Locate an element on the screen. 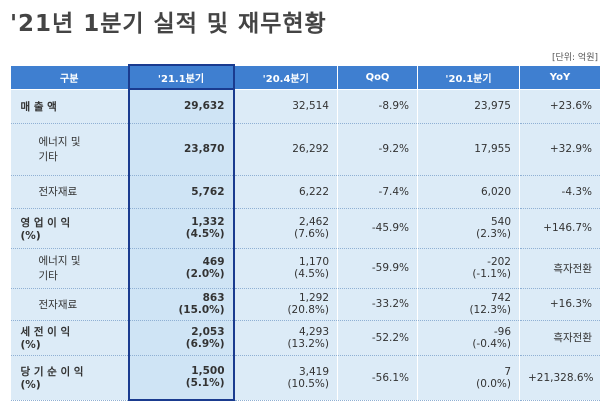  cell-line: 863 is located at coordinates (213, 298).